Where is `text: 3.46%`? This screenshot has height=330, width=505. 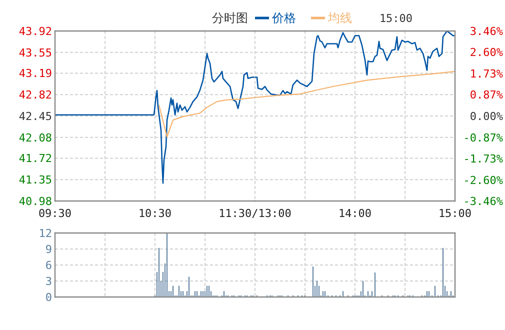 text: 3.46% is located at coordinates (486, 31).